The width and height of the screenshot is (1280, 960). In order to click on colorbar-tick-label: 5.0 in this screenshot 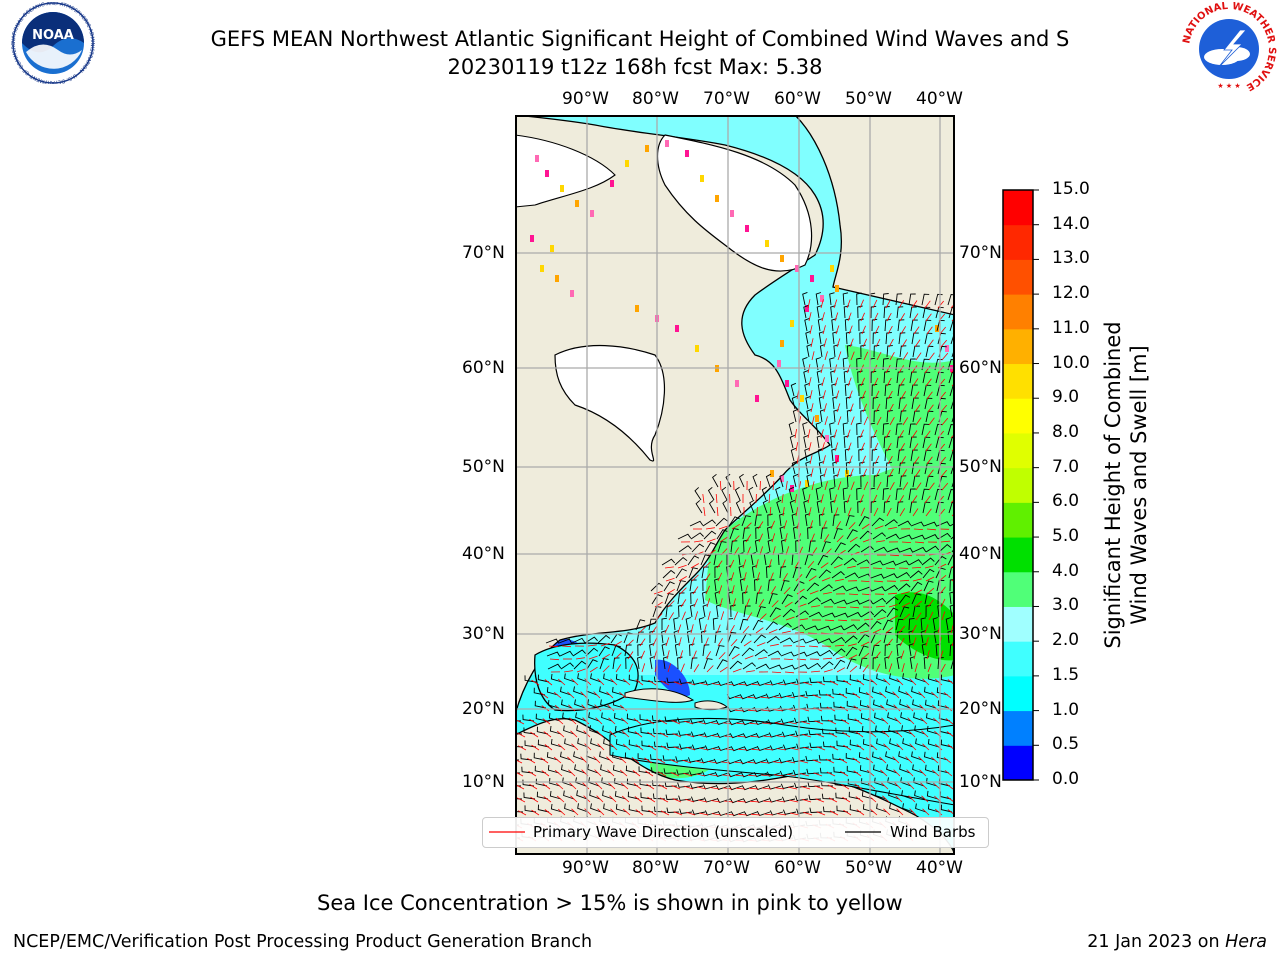, I will do `click(1066, 536)`.